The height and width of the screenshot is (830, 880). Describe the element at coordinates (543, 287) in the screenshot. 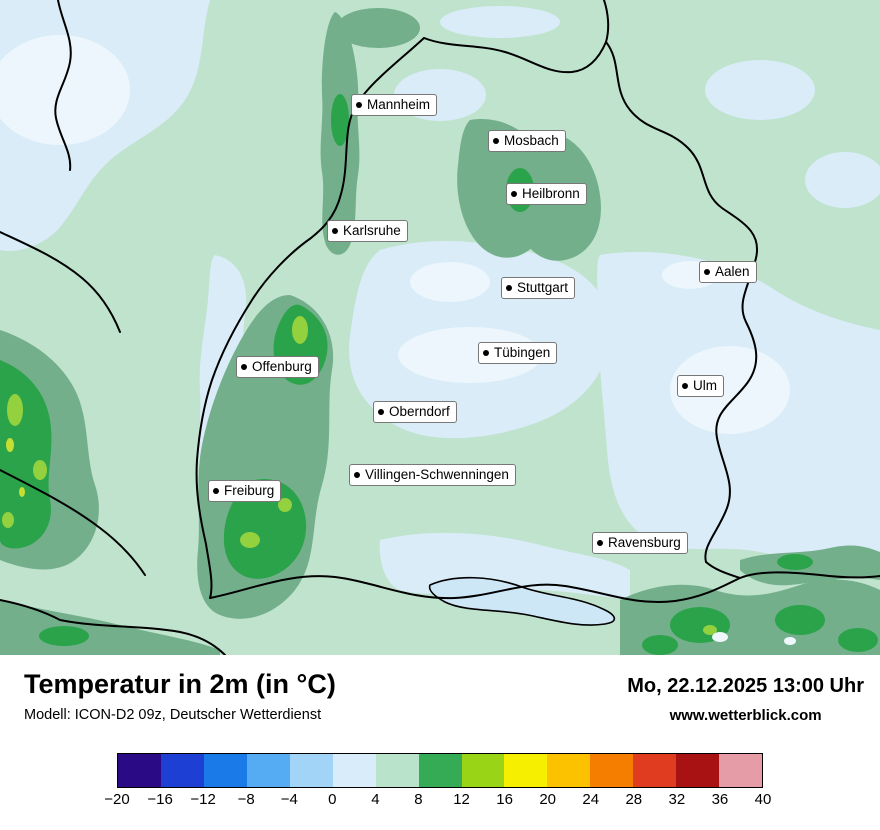

I see `city-name: Stuttgart` at that location.